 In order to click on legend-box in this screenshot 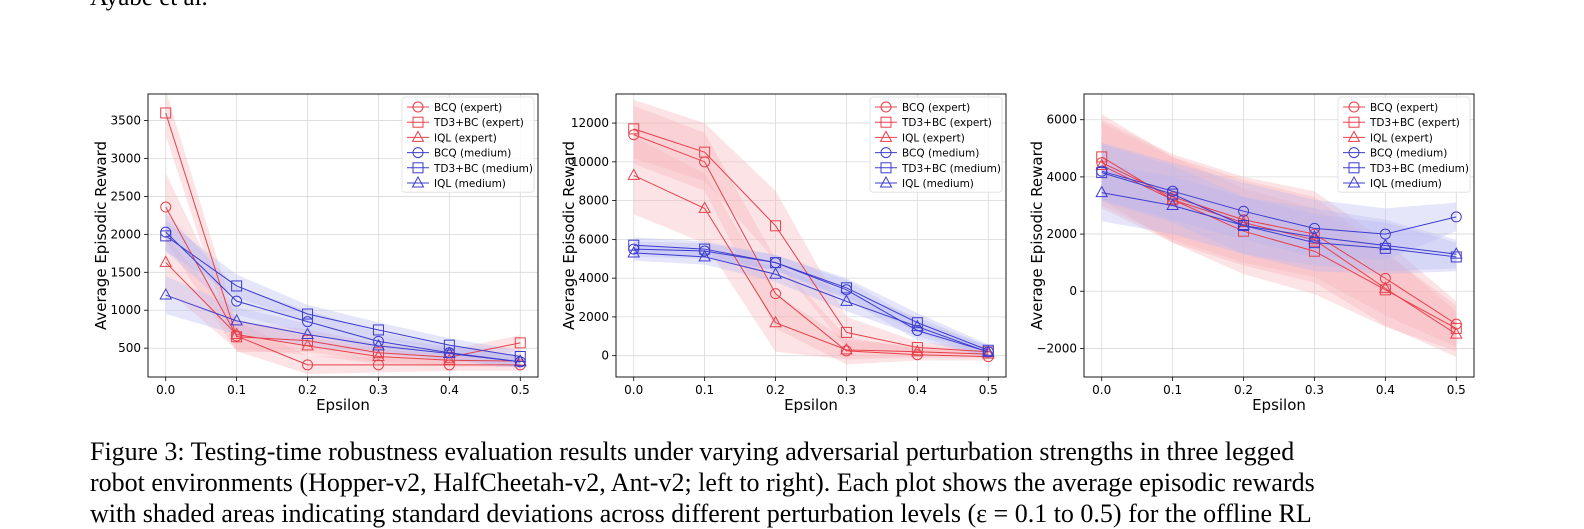, I will do `click(1404, 144)`.